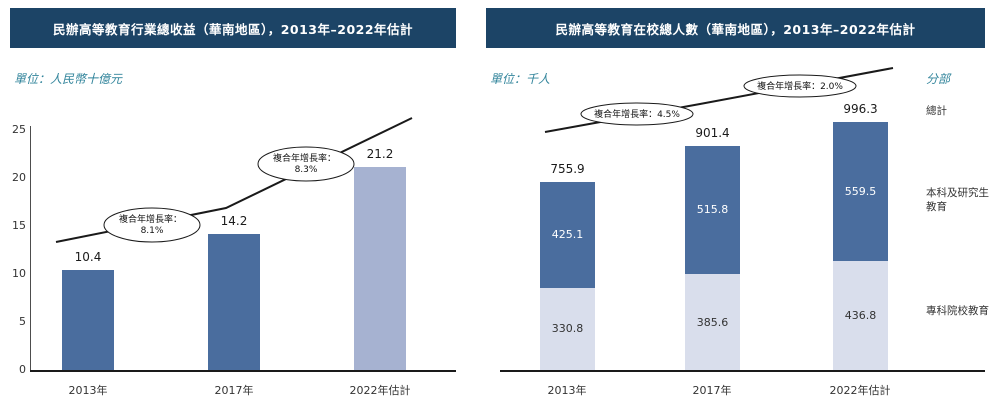  Describe the element at coordinates (957, 200) in the screenshot. I see `legend-item-undergraduate: 本科及研究生教育` at that location.